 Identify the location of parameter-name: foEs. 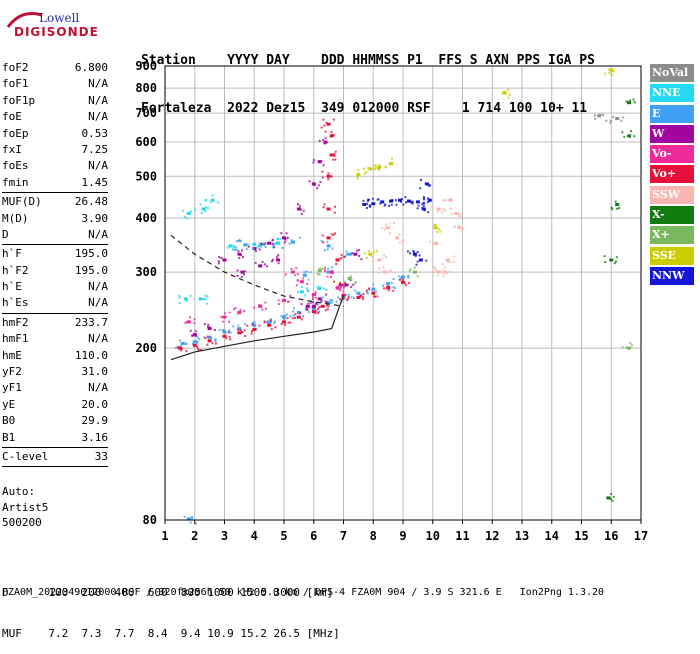
(15, 166).